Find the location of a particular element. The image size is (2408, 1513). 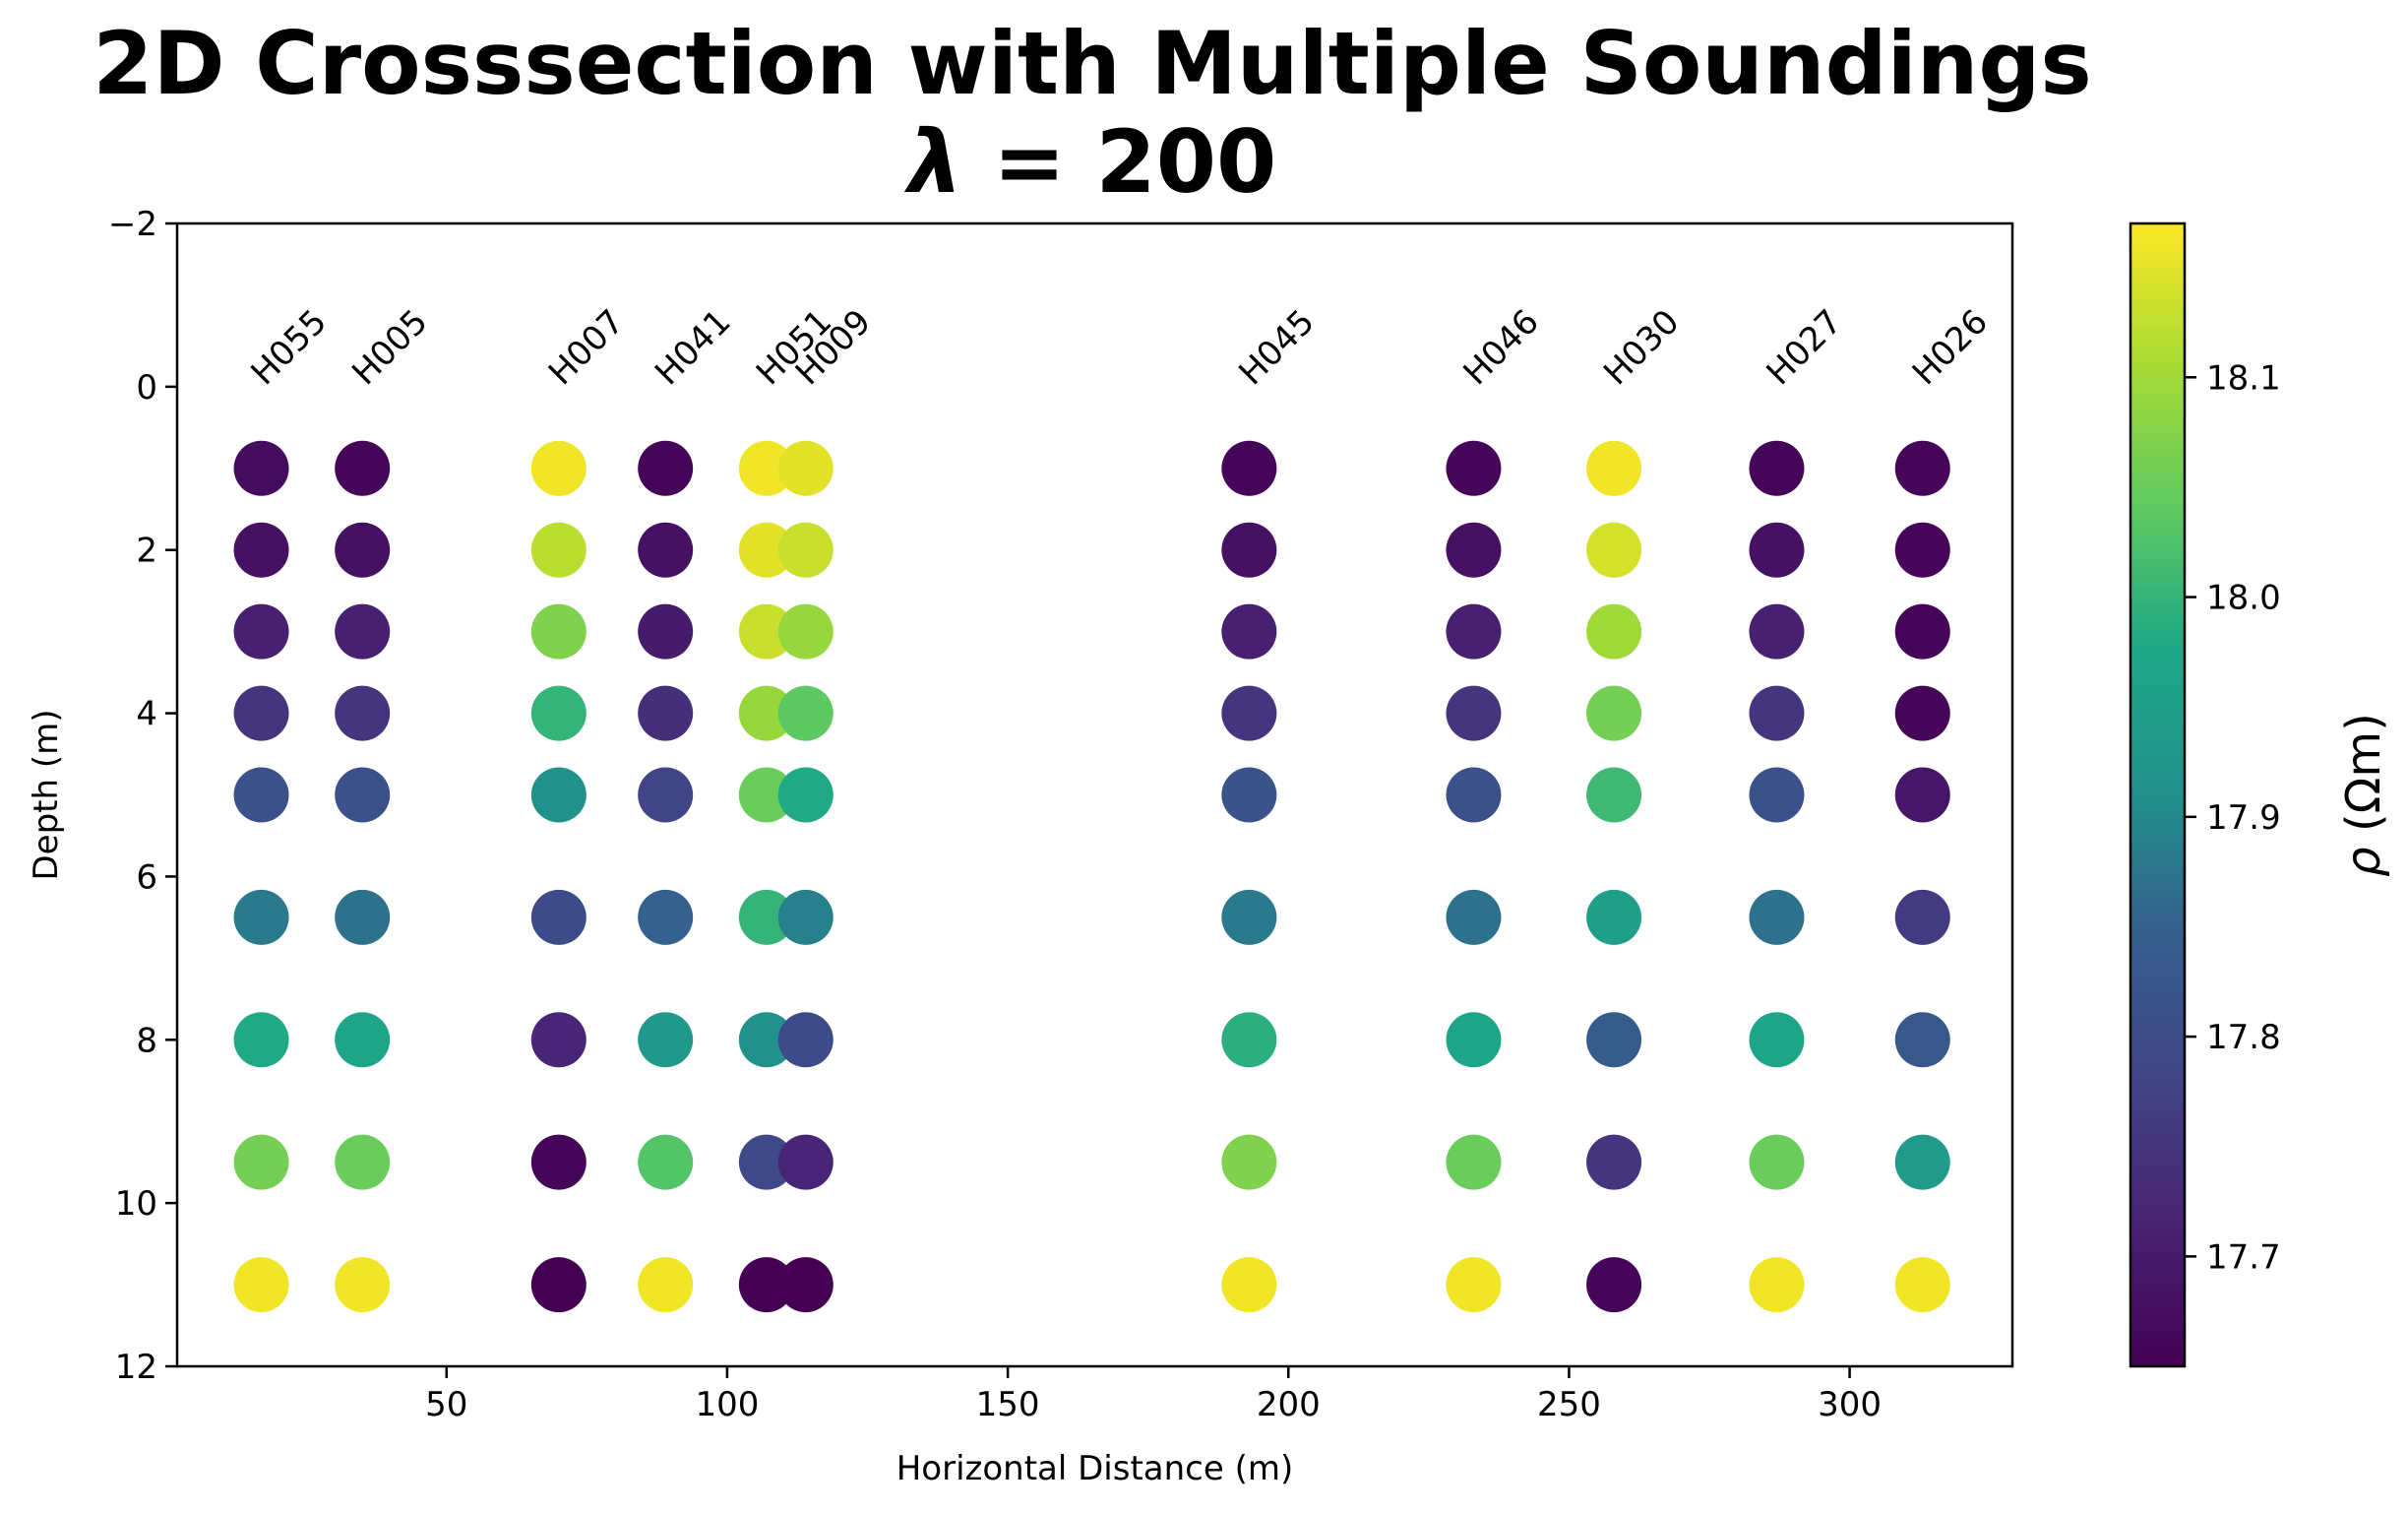

sounding-label: H007 is located at coordinates (587, 347).